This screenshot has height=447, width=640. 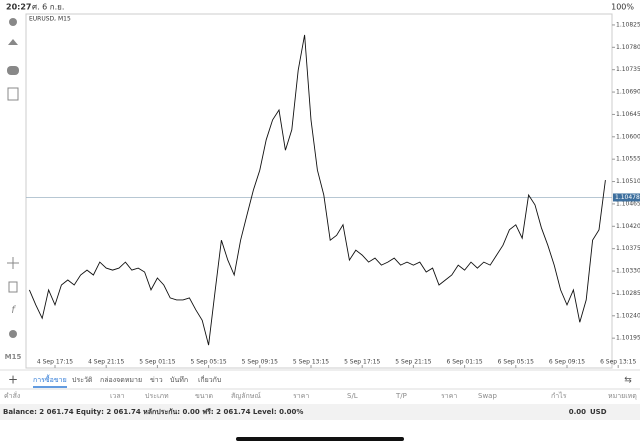 I want to click on column-header: ประเภท, so click(x=157, y=396).